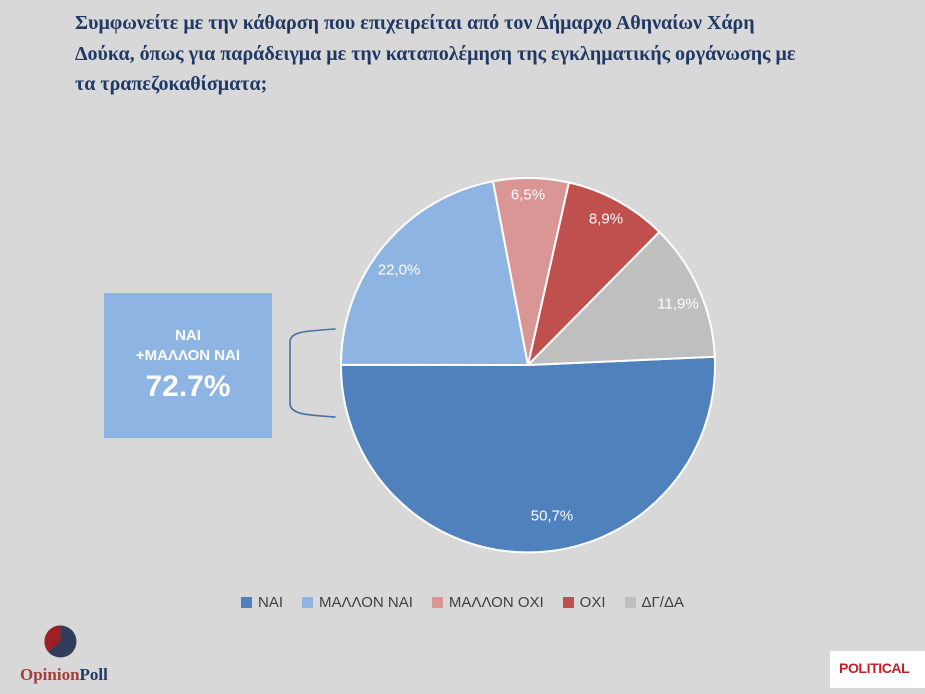 This screenshot has height=694, width=925. What do you see at coordinates (662, 602) in the screenshot?
I see `legend-label: ΔΓ/ΔΑ` at bounding box center [662, 602].